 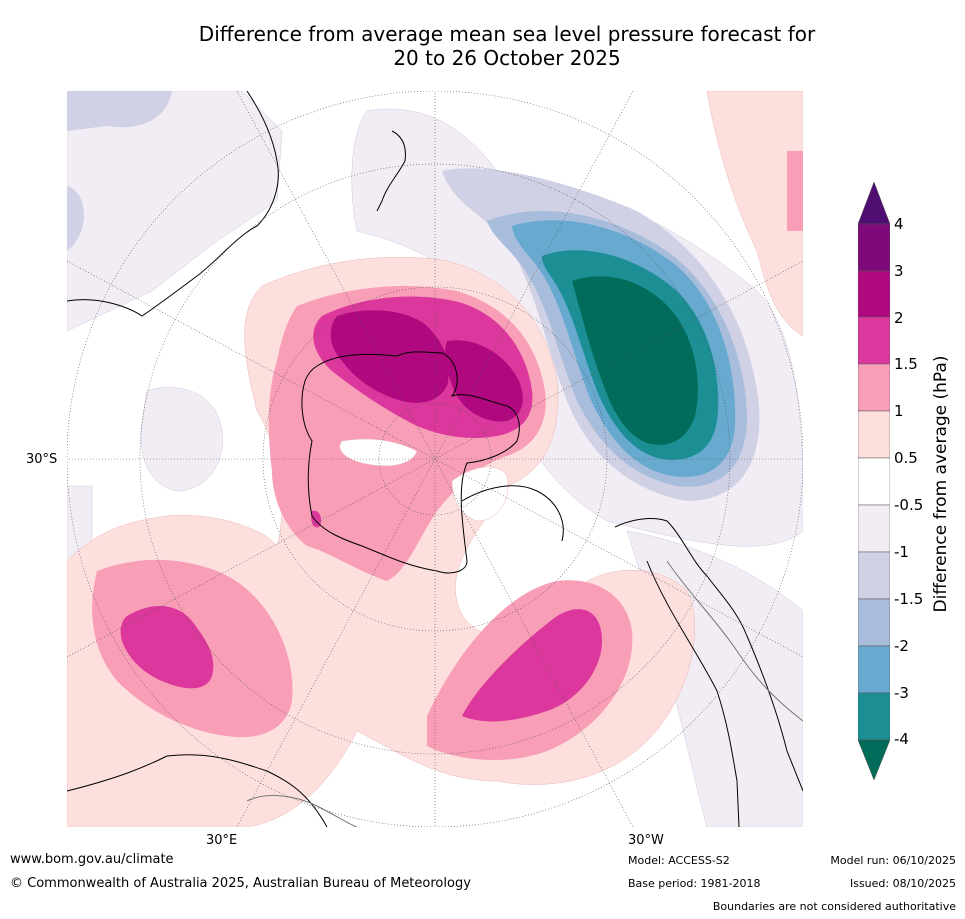 What do you see at coordinates (901, 739) in the screenshot?
I see `colorbar-label: -4` at bounding box center [901, 739].